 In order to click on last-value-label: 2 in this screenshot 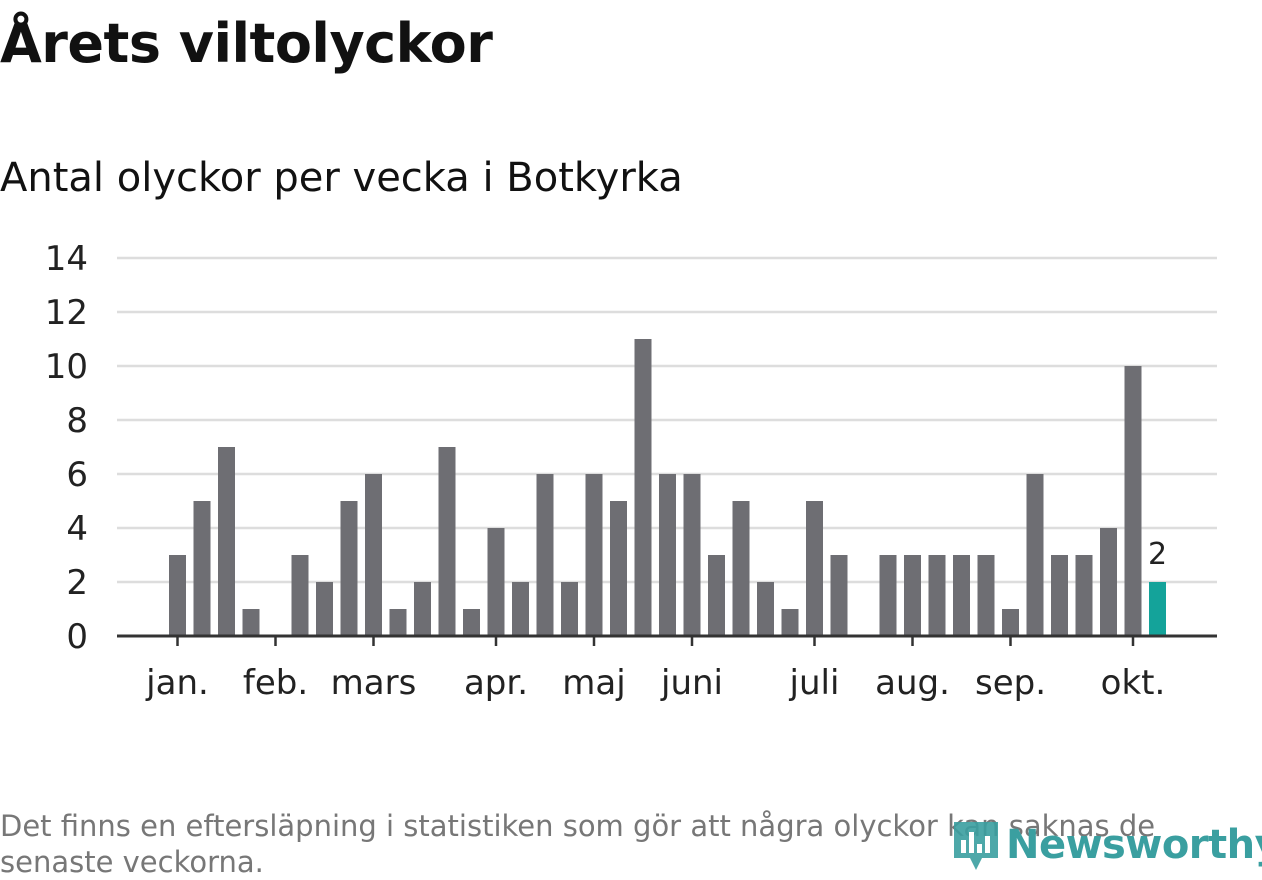, I will do `click(1157, 554)`.